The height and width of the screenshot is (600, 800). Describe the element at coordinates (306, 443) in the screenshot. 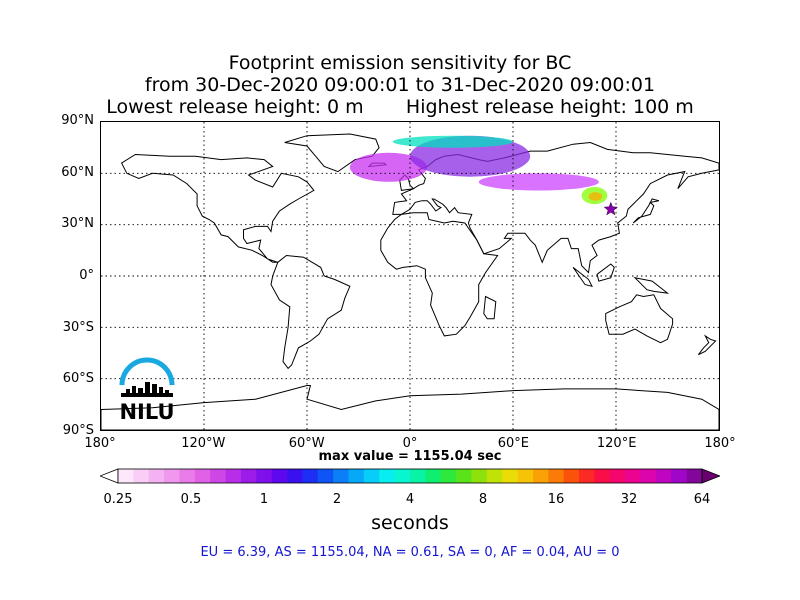

I see `longitude-label: 60°W` at that location.